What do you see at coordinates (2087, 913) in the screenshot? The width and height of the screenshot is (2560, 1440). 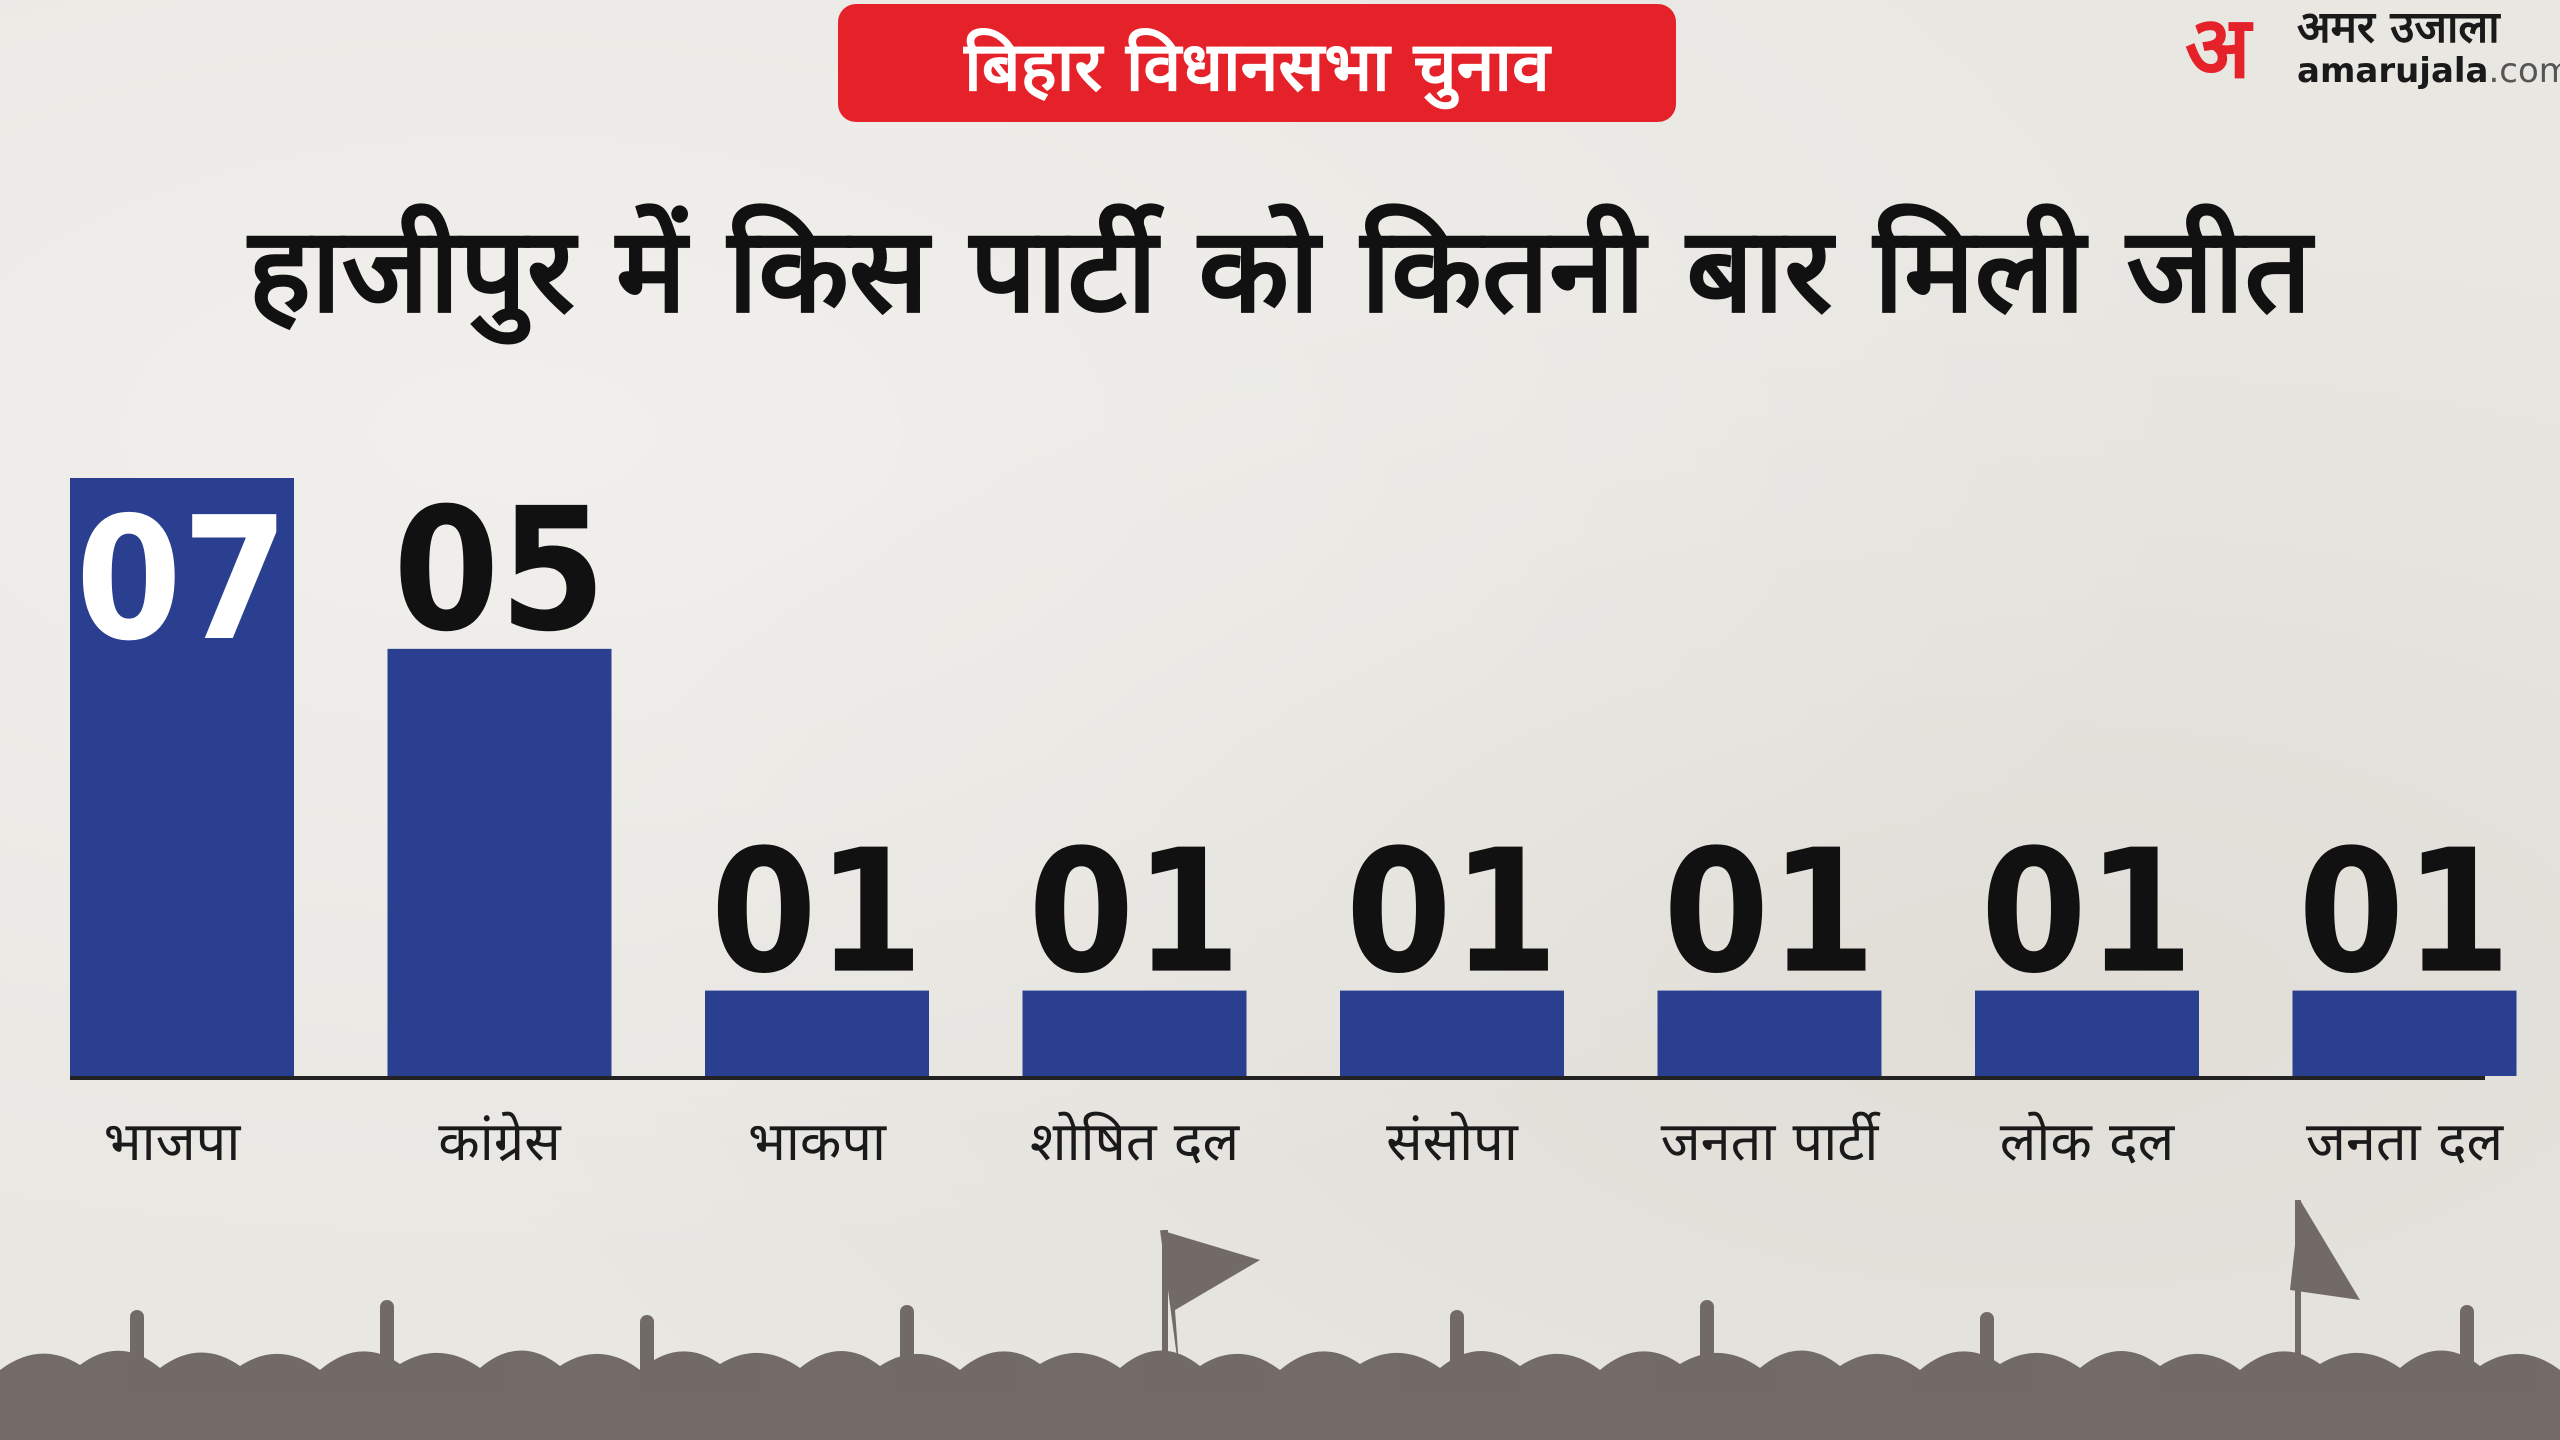 I see `data-label-6: 01` at bounding box center [2087, 913].